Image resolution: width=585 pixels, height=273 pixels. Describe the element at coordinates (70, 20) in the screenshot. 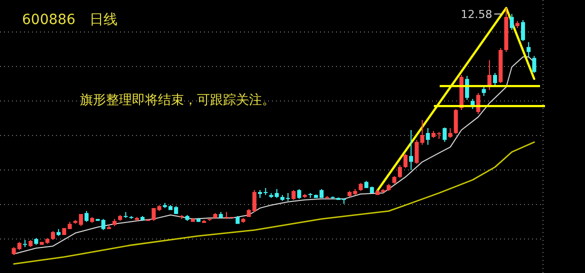

I see `chart-title: 600886 日线` at that location.